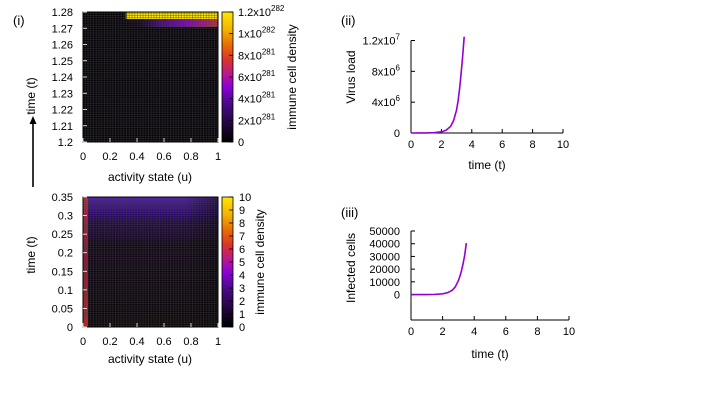  What do you see at coordinates (65, 254) in the screenshot?
I see `y-tick-label: 0.2` at bounding box center [65, 254].